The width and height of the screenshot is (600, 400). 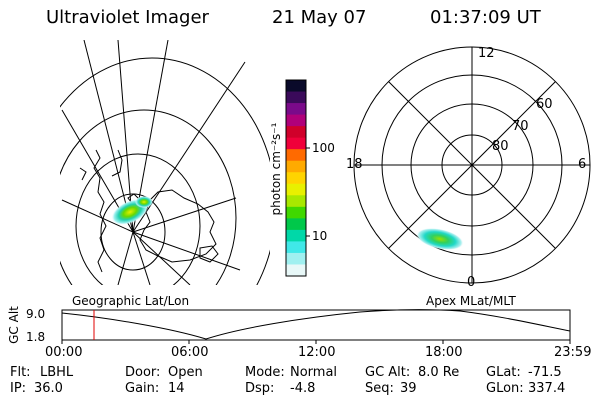 I want to click on colorbar, so click(x=296, y=178).